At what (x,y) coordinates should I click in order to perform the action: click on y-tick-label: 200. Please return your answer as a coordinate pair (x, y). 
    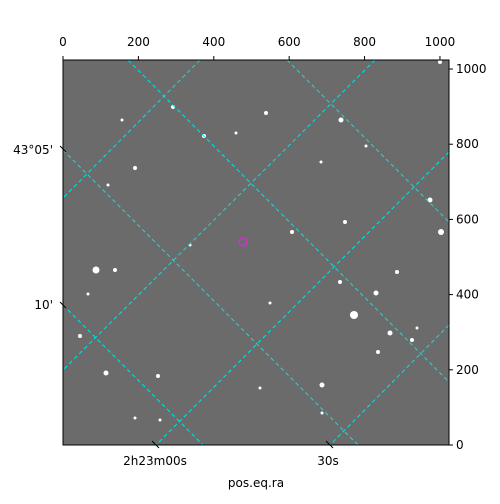
    Looking at the image, I should click on (467, 370).